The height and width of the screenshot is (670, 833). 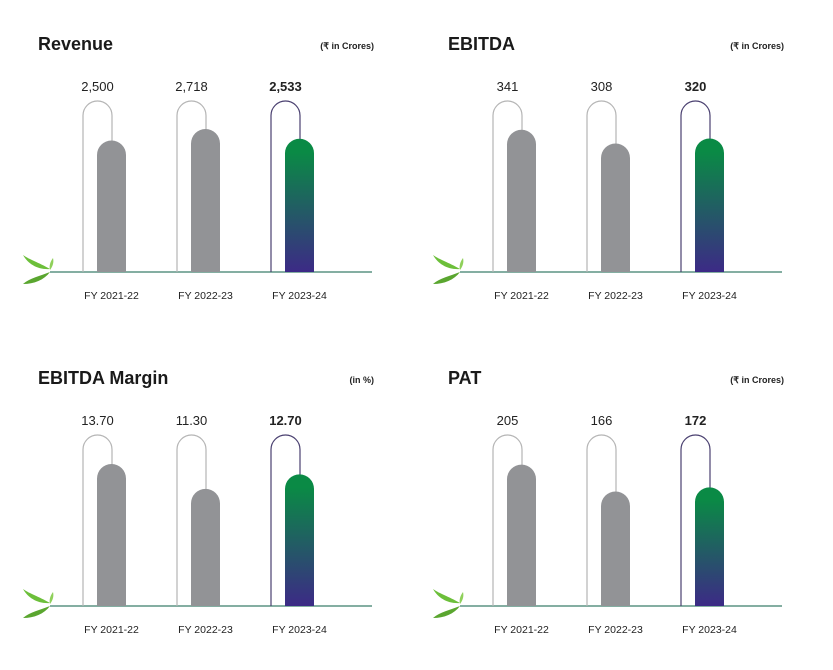 What do you see at coordinates (103, 378) in the screenshot?
I see `chart-title: EBITDA Margin` at bounding box center [103, 378].